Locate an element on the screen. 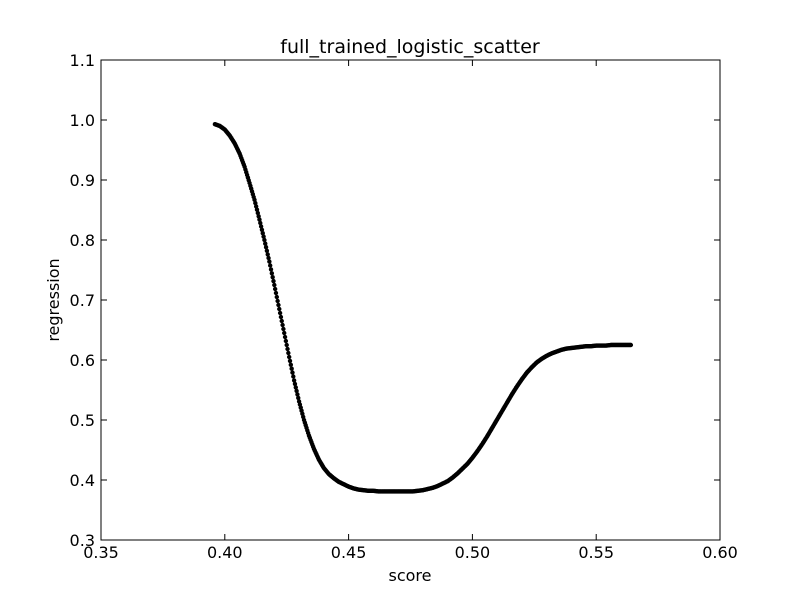 This screenshot has width=800, height=600. y-tick-label: 0.8 is located at coordinates (82, 240).